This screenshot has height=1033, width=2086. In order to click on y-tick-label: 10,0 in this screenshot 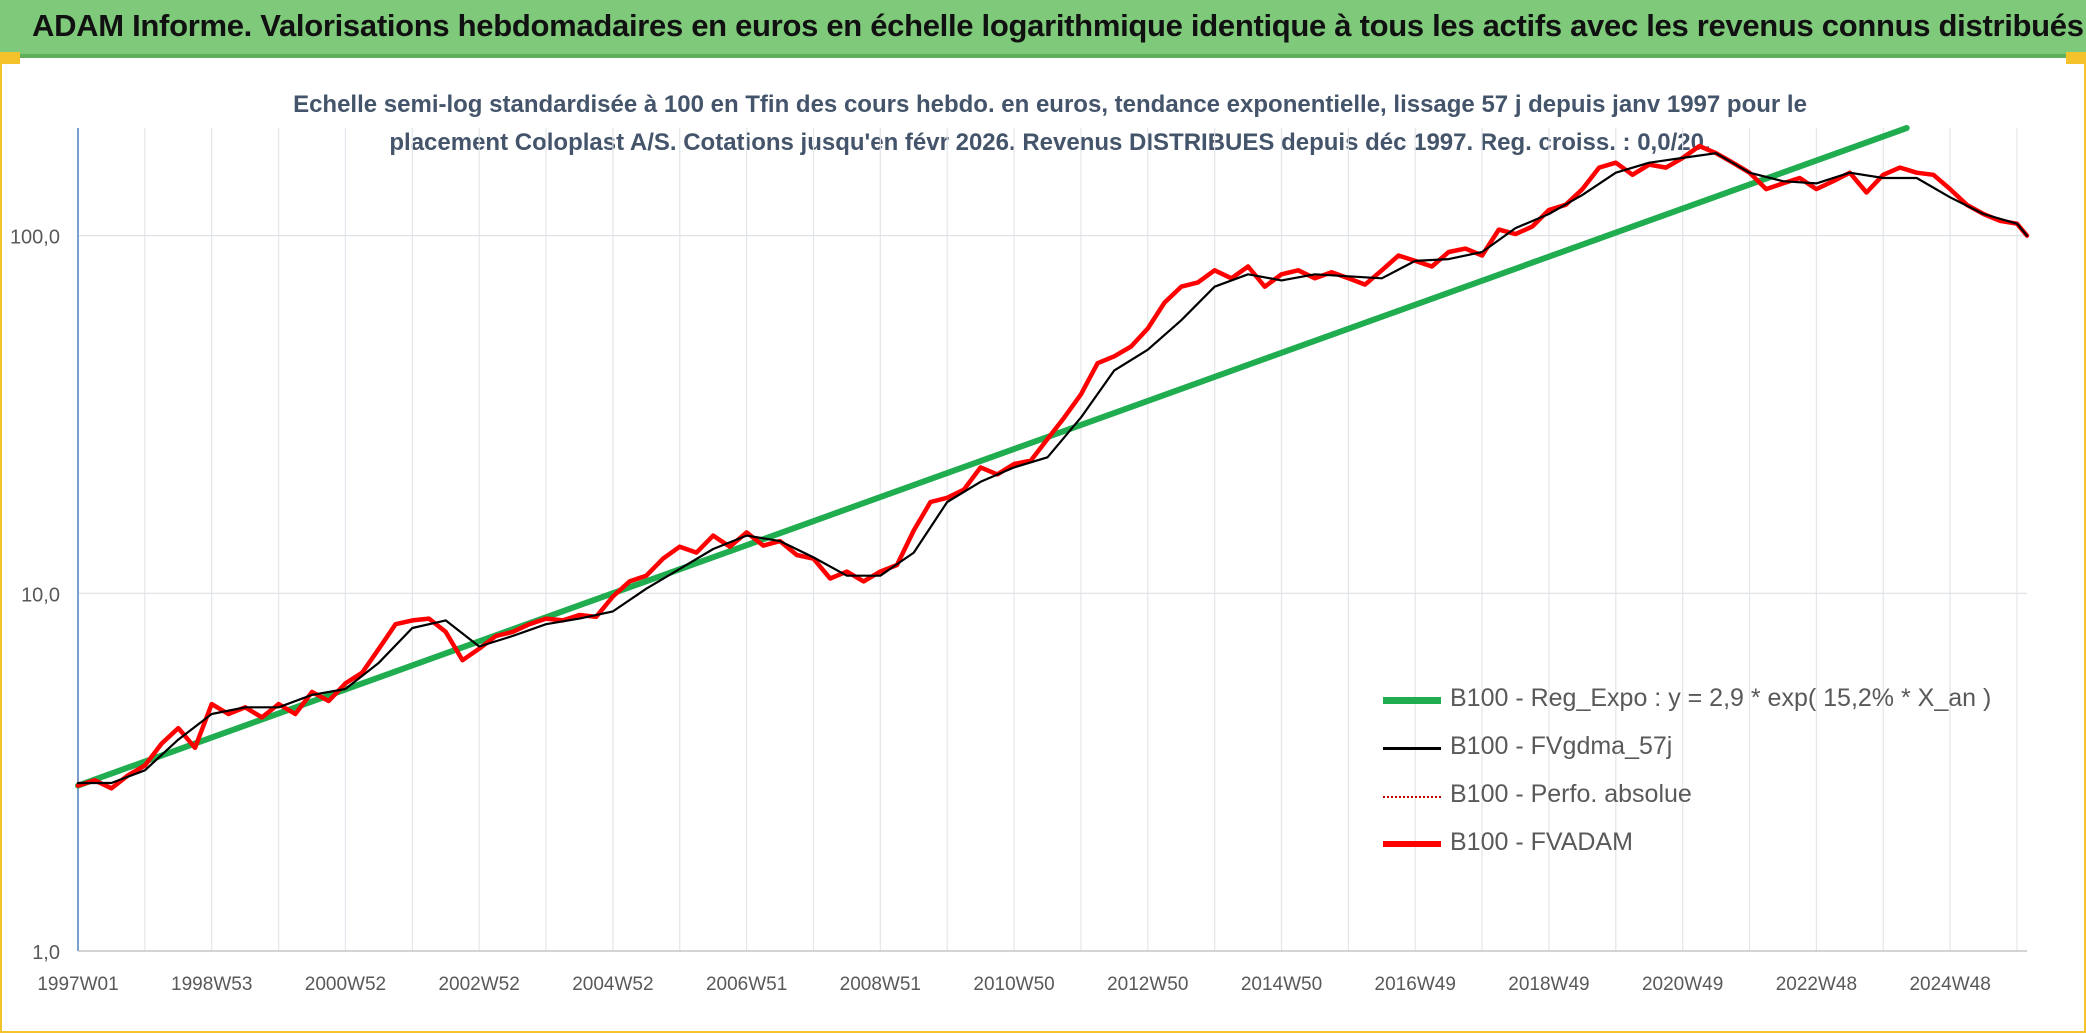, I will do `click(40, 595)`.